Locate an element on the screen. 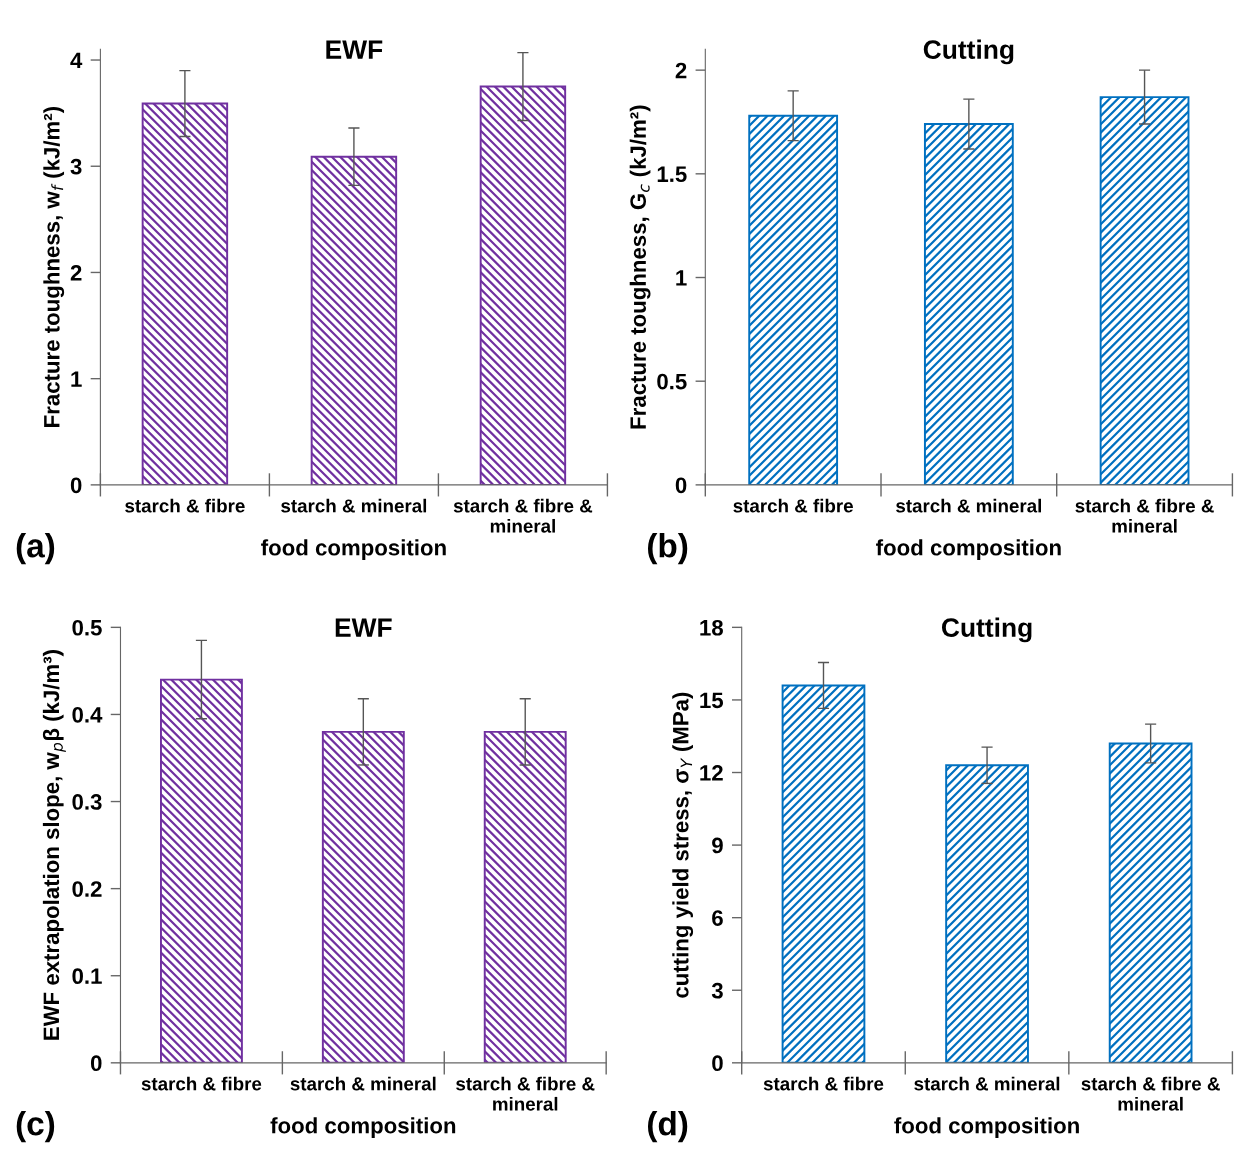 The width and height of the screenshot is (1255, 1149). y-tick-label: 0.4 is located at coordinates (87, 714).